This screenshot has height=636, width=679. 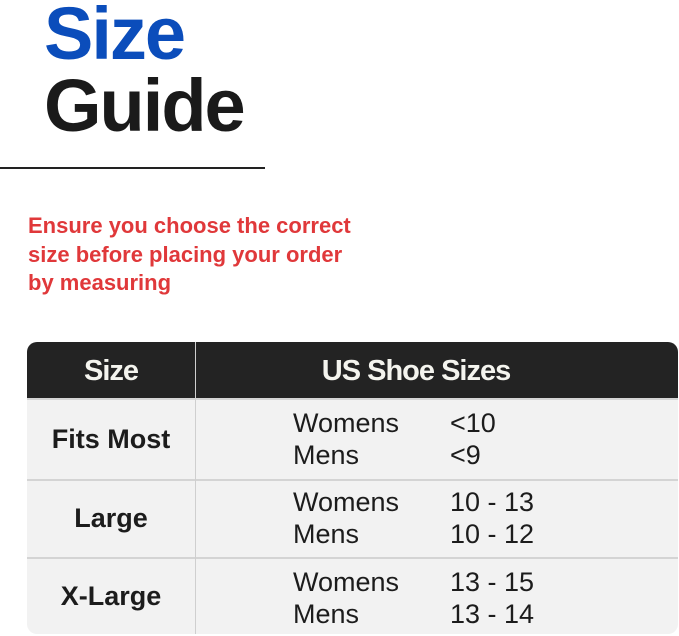 What do you see at coordinates (132, 168) in the screenshot?
I see `divider` at bounding box center [132, 168].